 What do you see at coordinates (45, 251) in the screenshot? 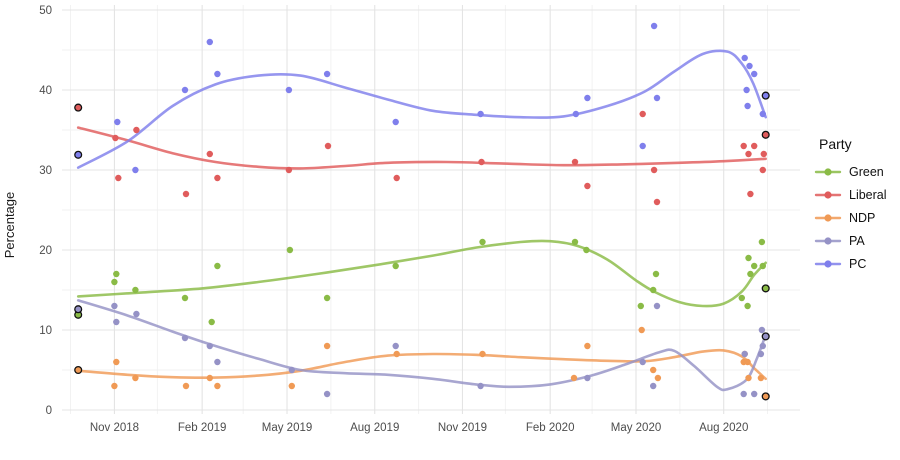
I see `y-tick-label-2: 20` at bounding box center [45, 251].